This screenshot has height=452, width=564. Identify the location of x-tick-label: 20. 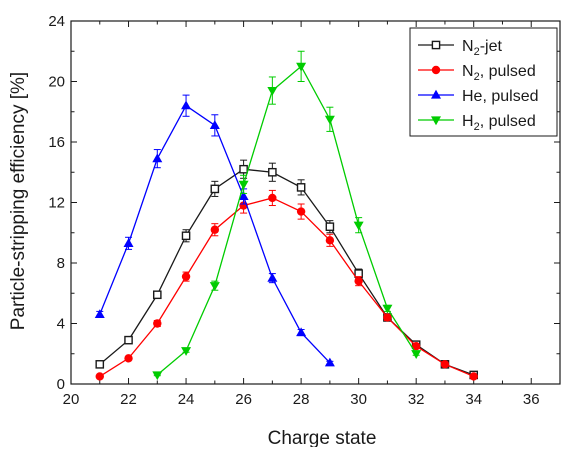
(71, 399).